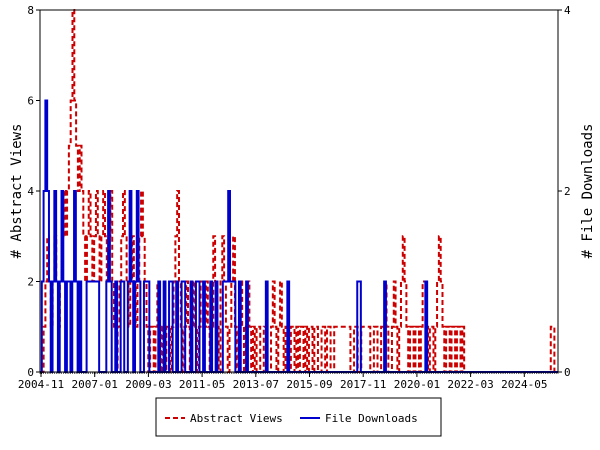  I want to click on y-left-tick-label: 0, so click(30, 372).